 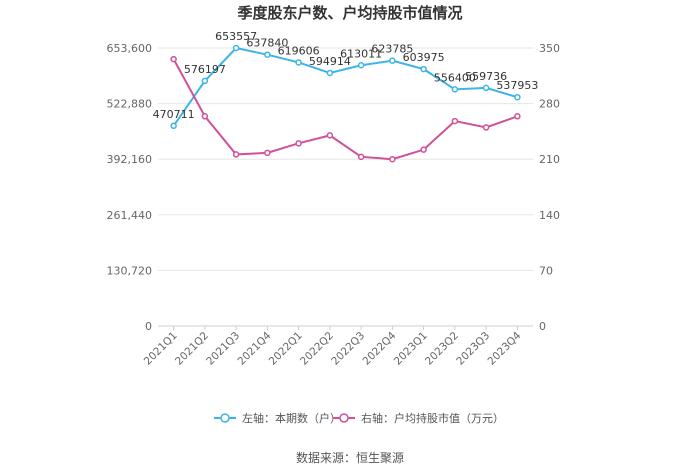 What do you see at coordinates (505, 348) in the screenshot?
I see `x-tick-label: 2023Q4` at bounding box center [505, 348].